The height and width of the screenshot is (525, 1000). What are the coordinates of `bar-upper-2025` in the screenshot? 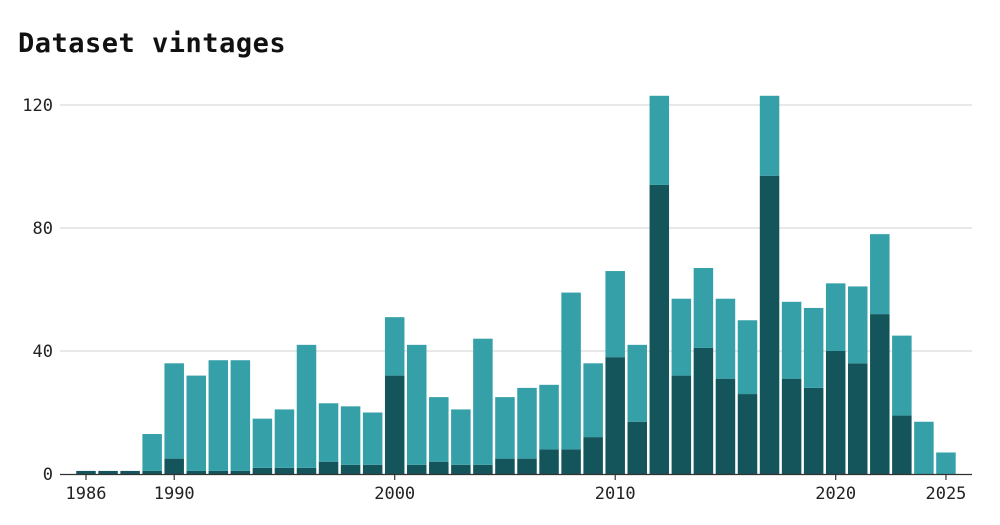 It's located at (946, 463).